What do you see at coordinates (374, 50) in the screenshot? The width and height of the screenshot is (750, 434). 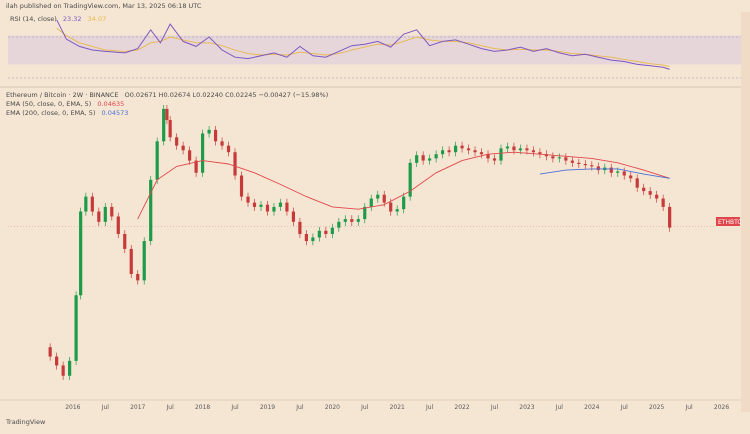 I see `rsi-band` at bounding box center [374, 50].